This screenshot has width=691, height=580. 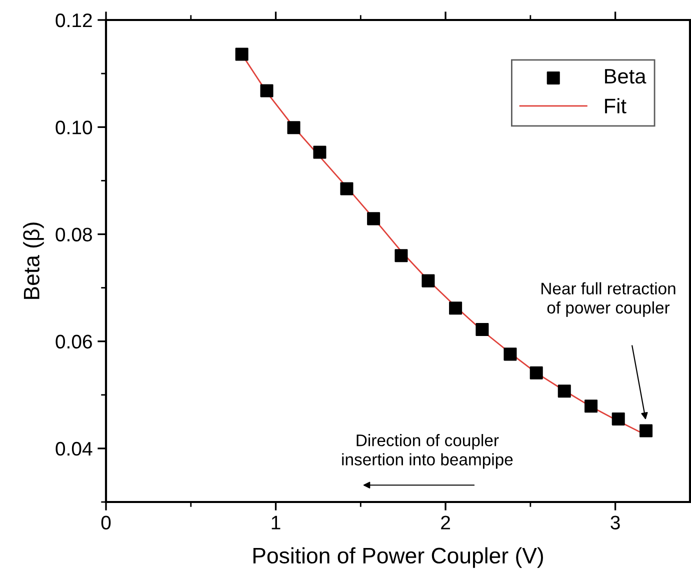 I want to click on y-tick-label: 0.04, so click(x=74, y=449).